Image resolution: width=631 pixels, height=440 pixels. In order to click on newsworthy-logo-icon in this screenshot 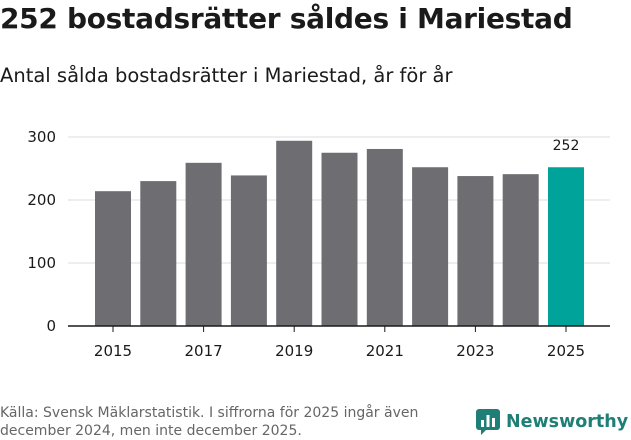, I will do `click(488, 422)`.